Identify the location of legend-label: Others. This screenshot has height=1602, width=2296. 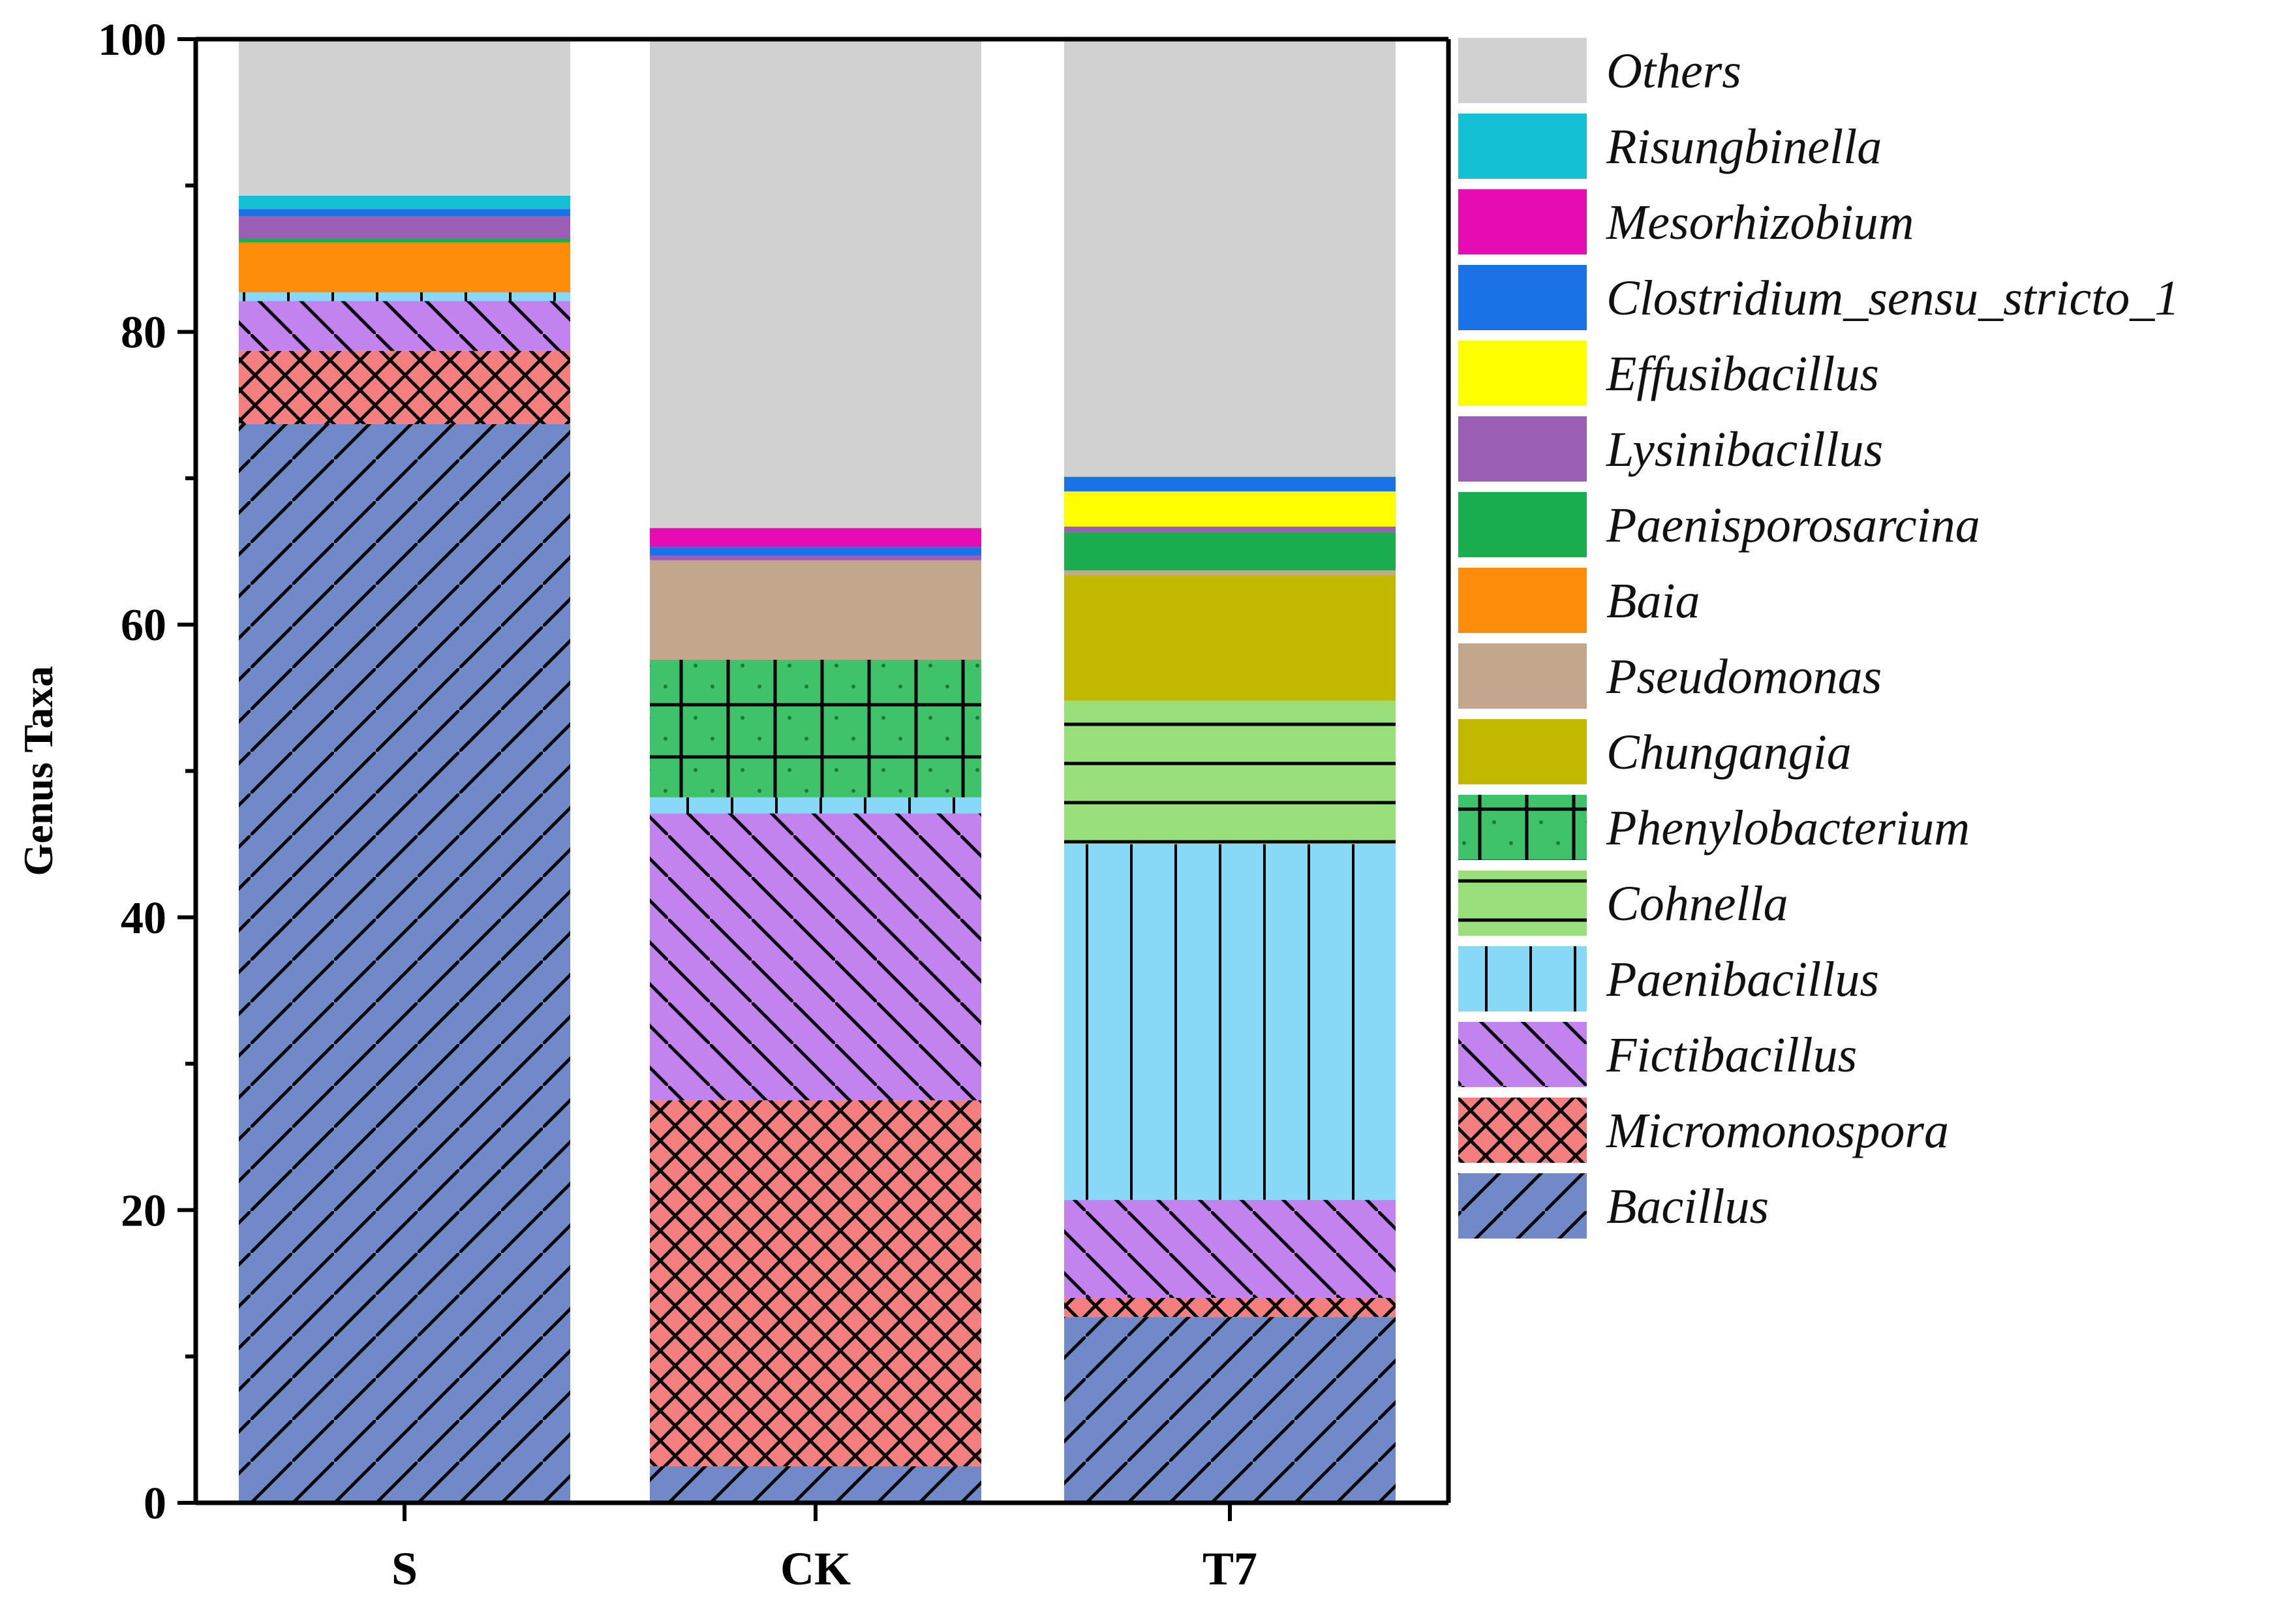
(1673, 72).